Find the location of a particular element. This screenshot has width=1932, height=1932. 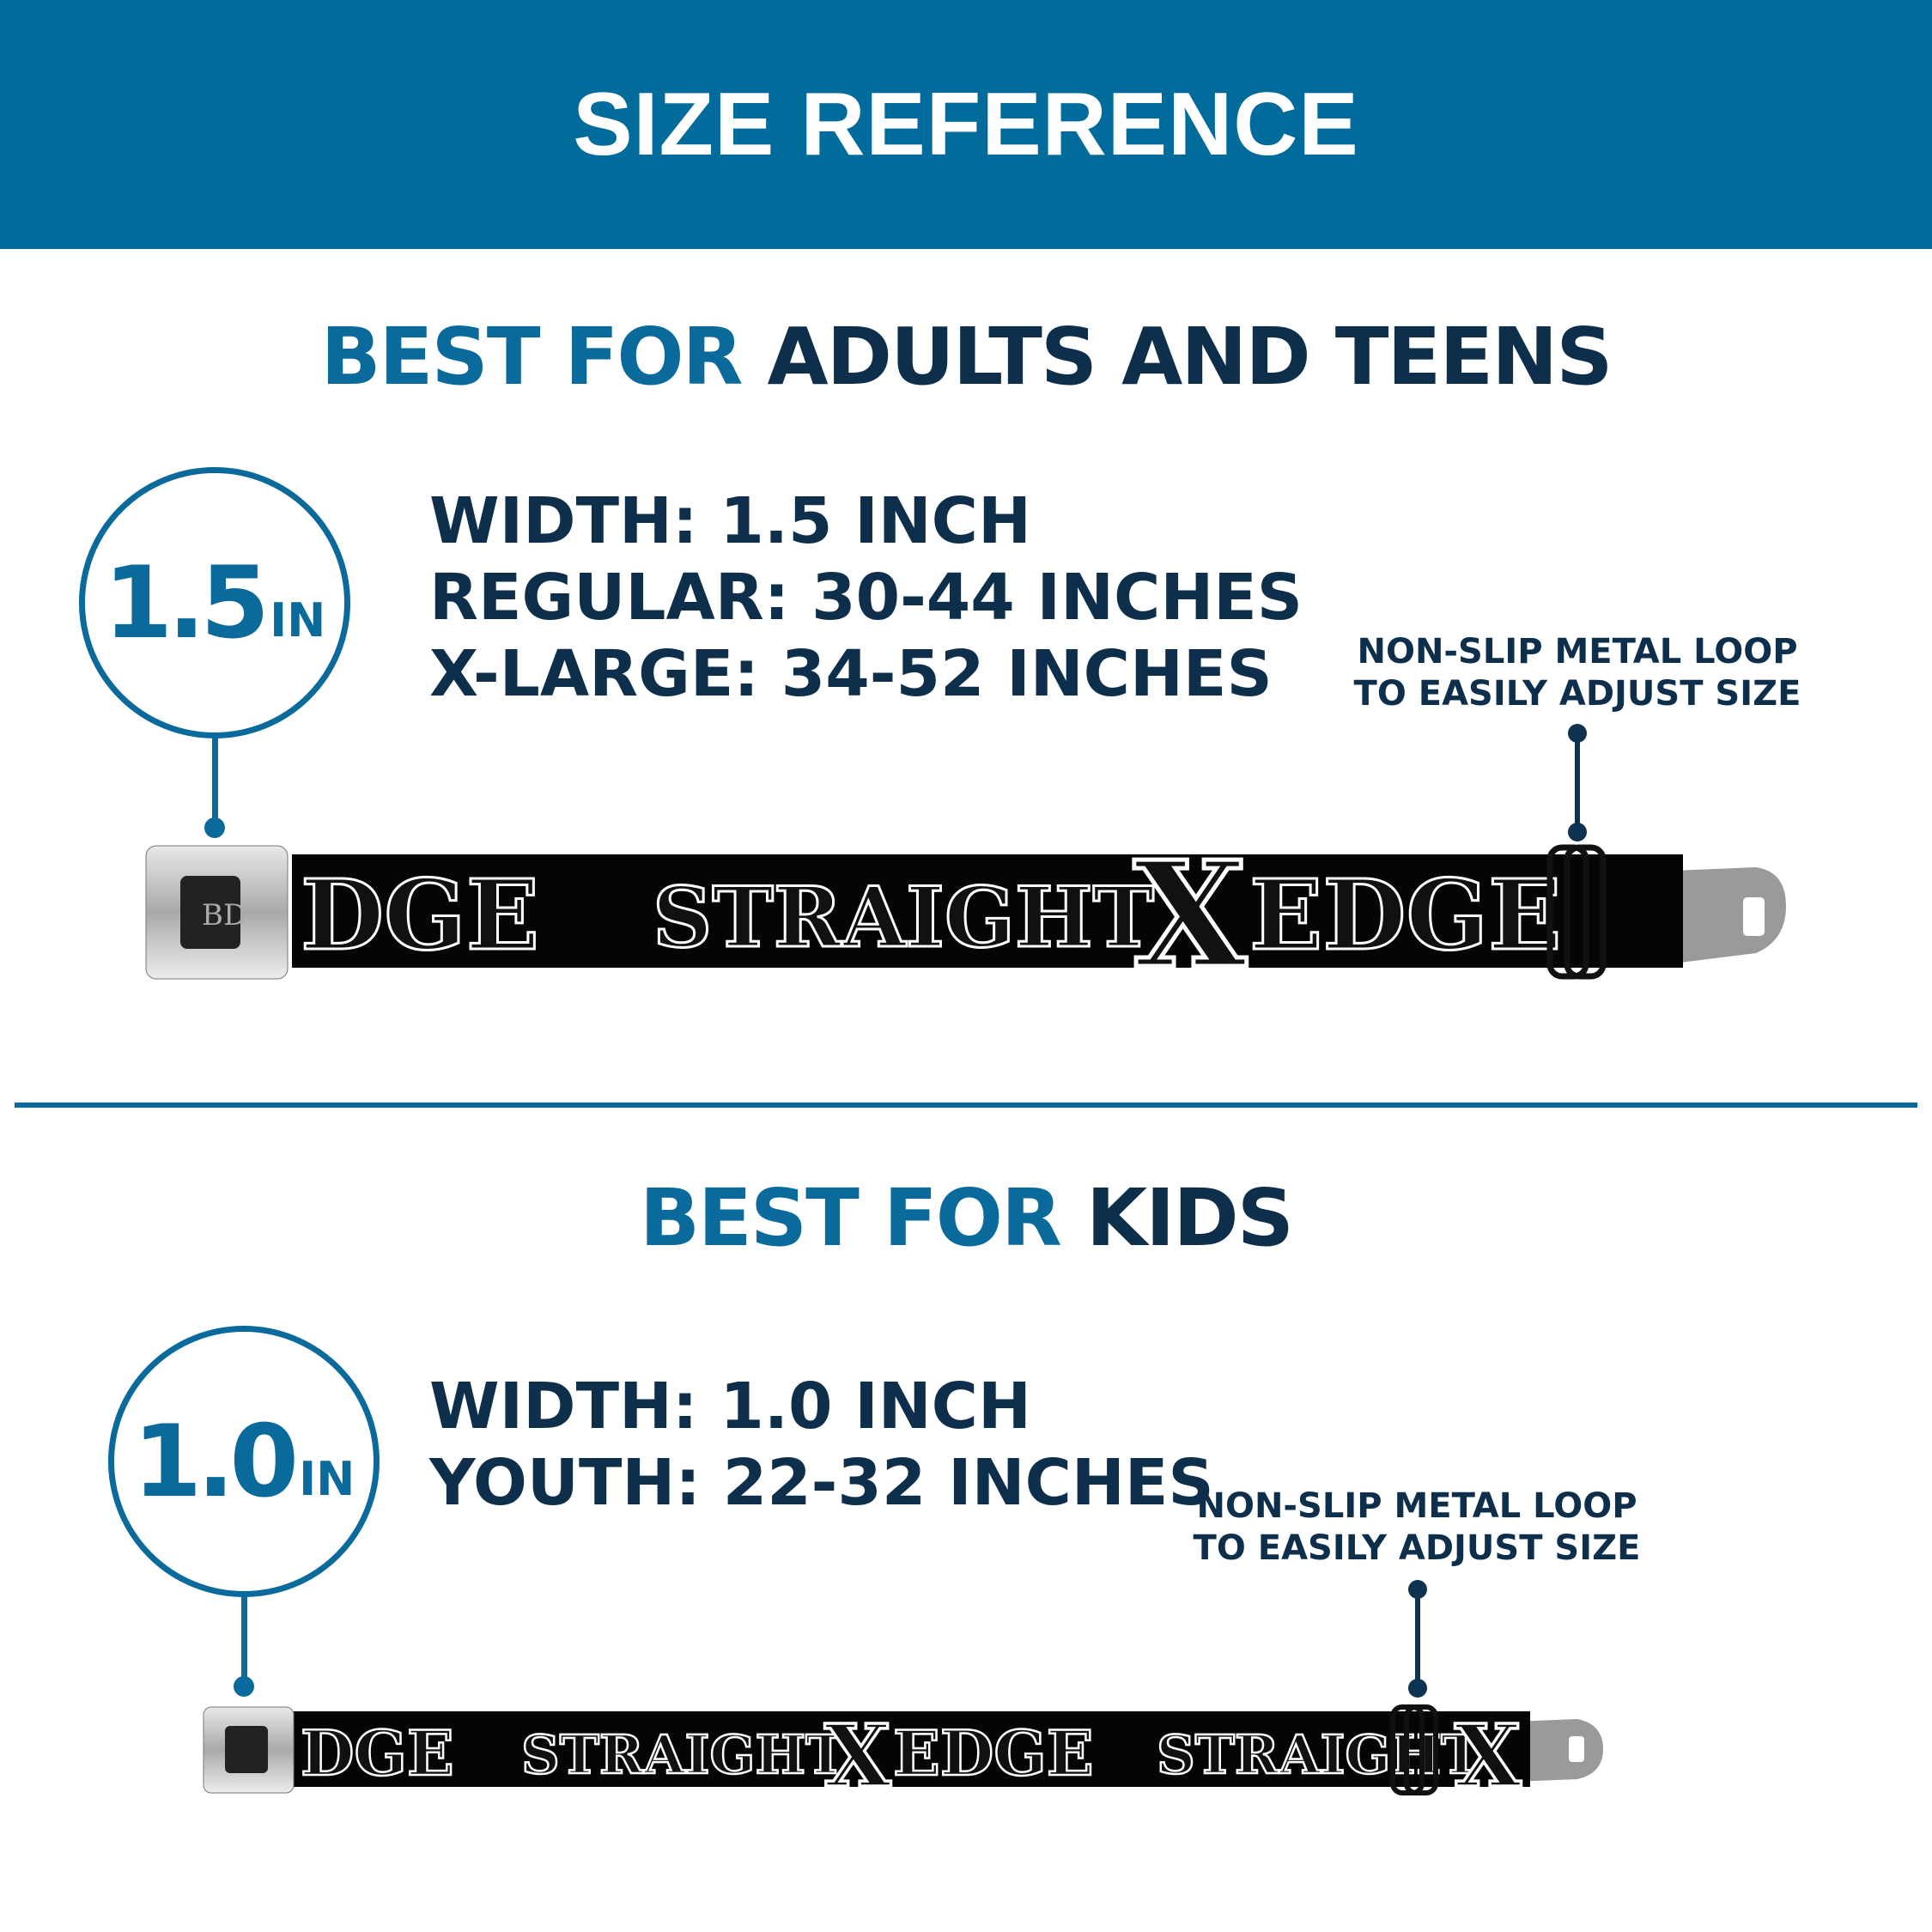

kids-heading: BEST FOR KIDS is located at coordinates (966, 1218).